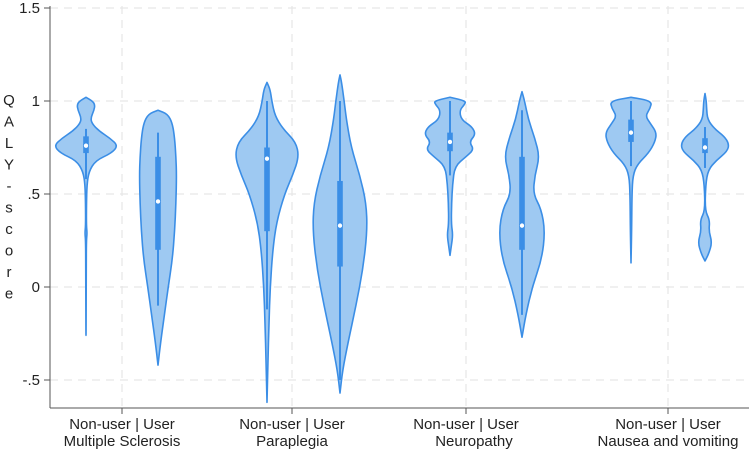 This screenshot has width=749, height=454. I want to click on y-axis-label-char: Q, so click(9, 100).